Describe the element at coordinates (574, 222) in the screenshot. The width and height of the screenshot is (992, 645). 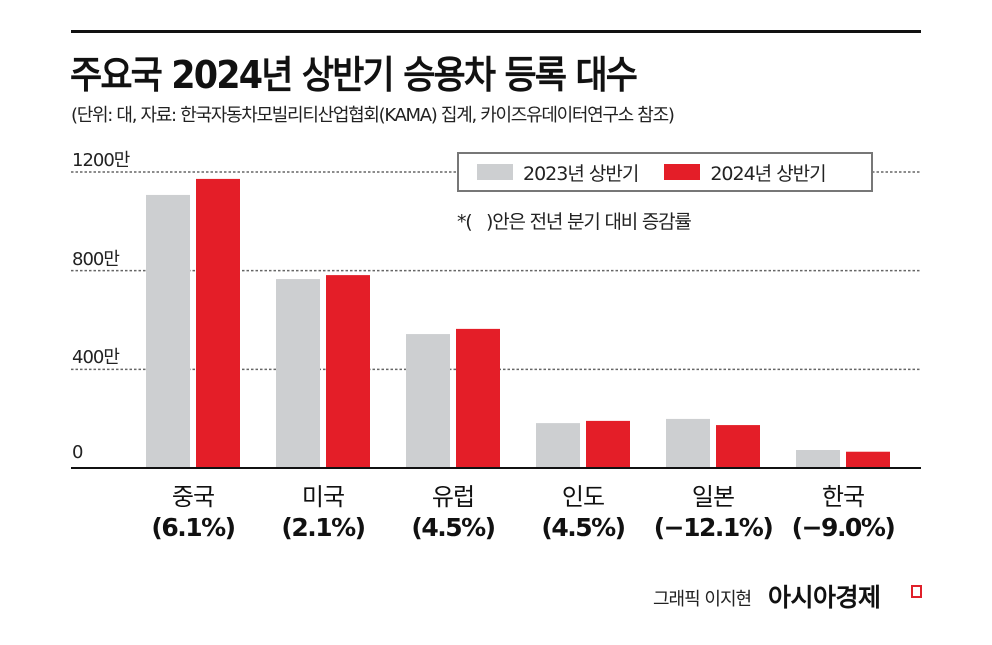
I see `footnote: *( )안은 전년 분기 대비 증감률` at that location.